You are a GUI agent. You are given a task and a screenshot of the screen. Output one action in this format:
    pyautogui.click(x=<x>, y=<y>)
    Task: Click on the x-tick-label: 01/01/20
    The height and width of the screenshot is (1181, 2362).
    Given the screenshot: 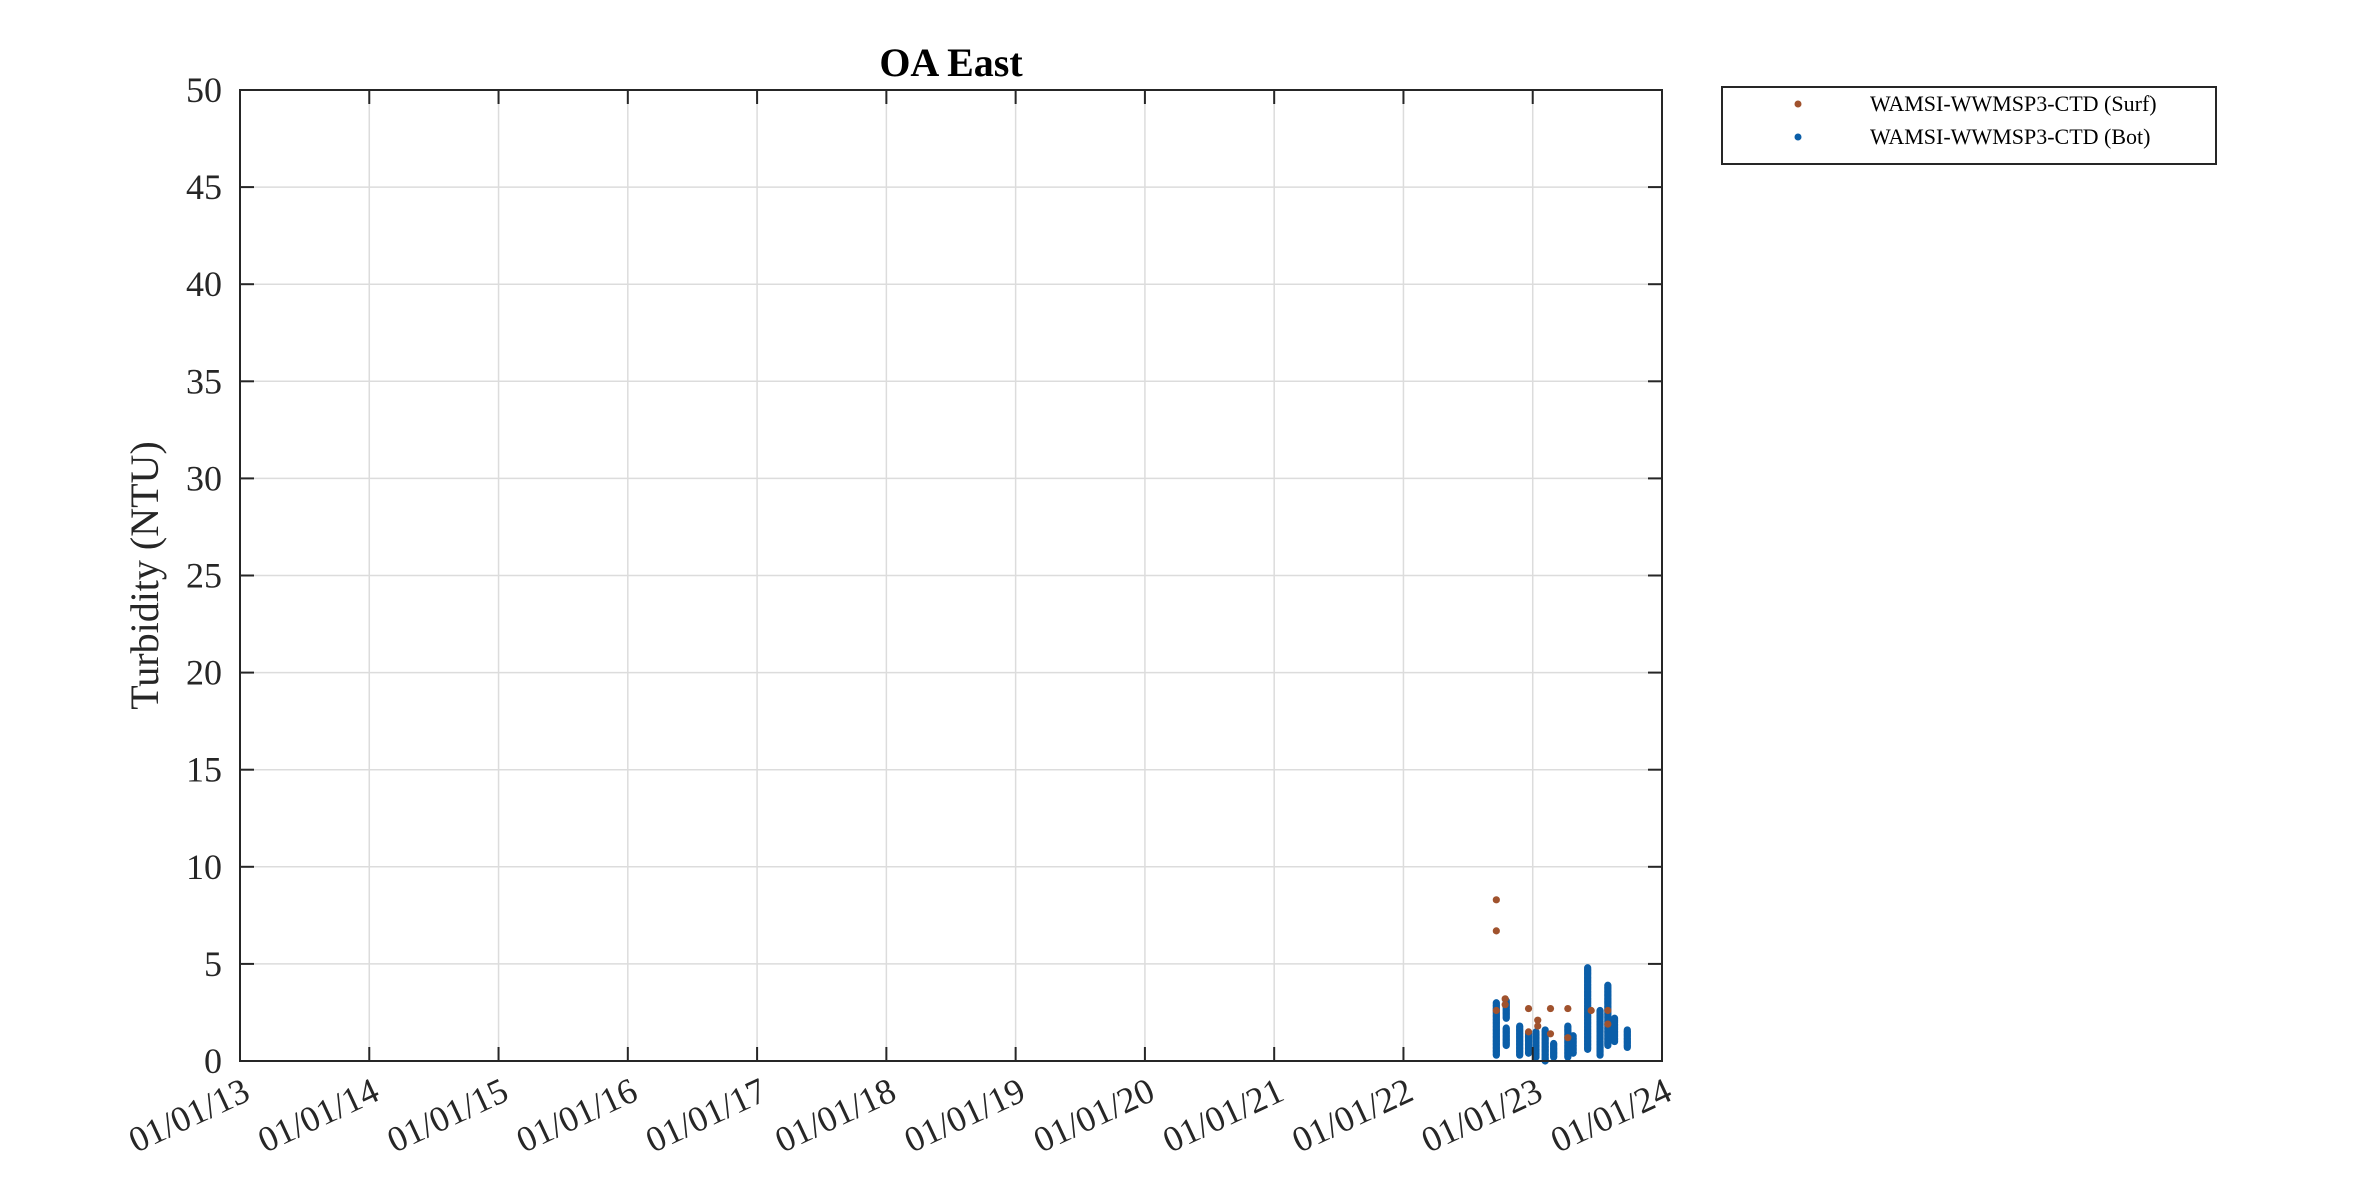 What is the action you would take?
    pyautogui.click(x=1093, y=1115)
    